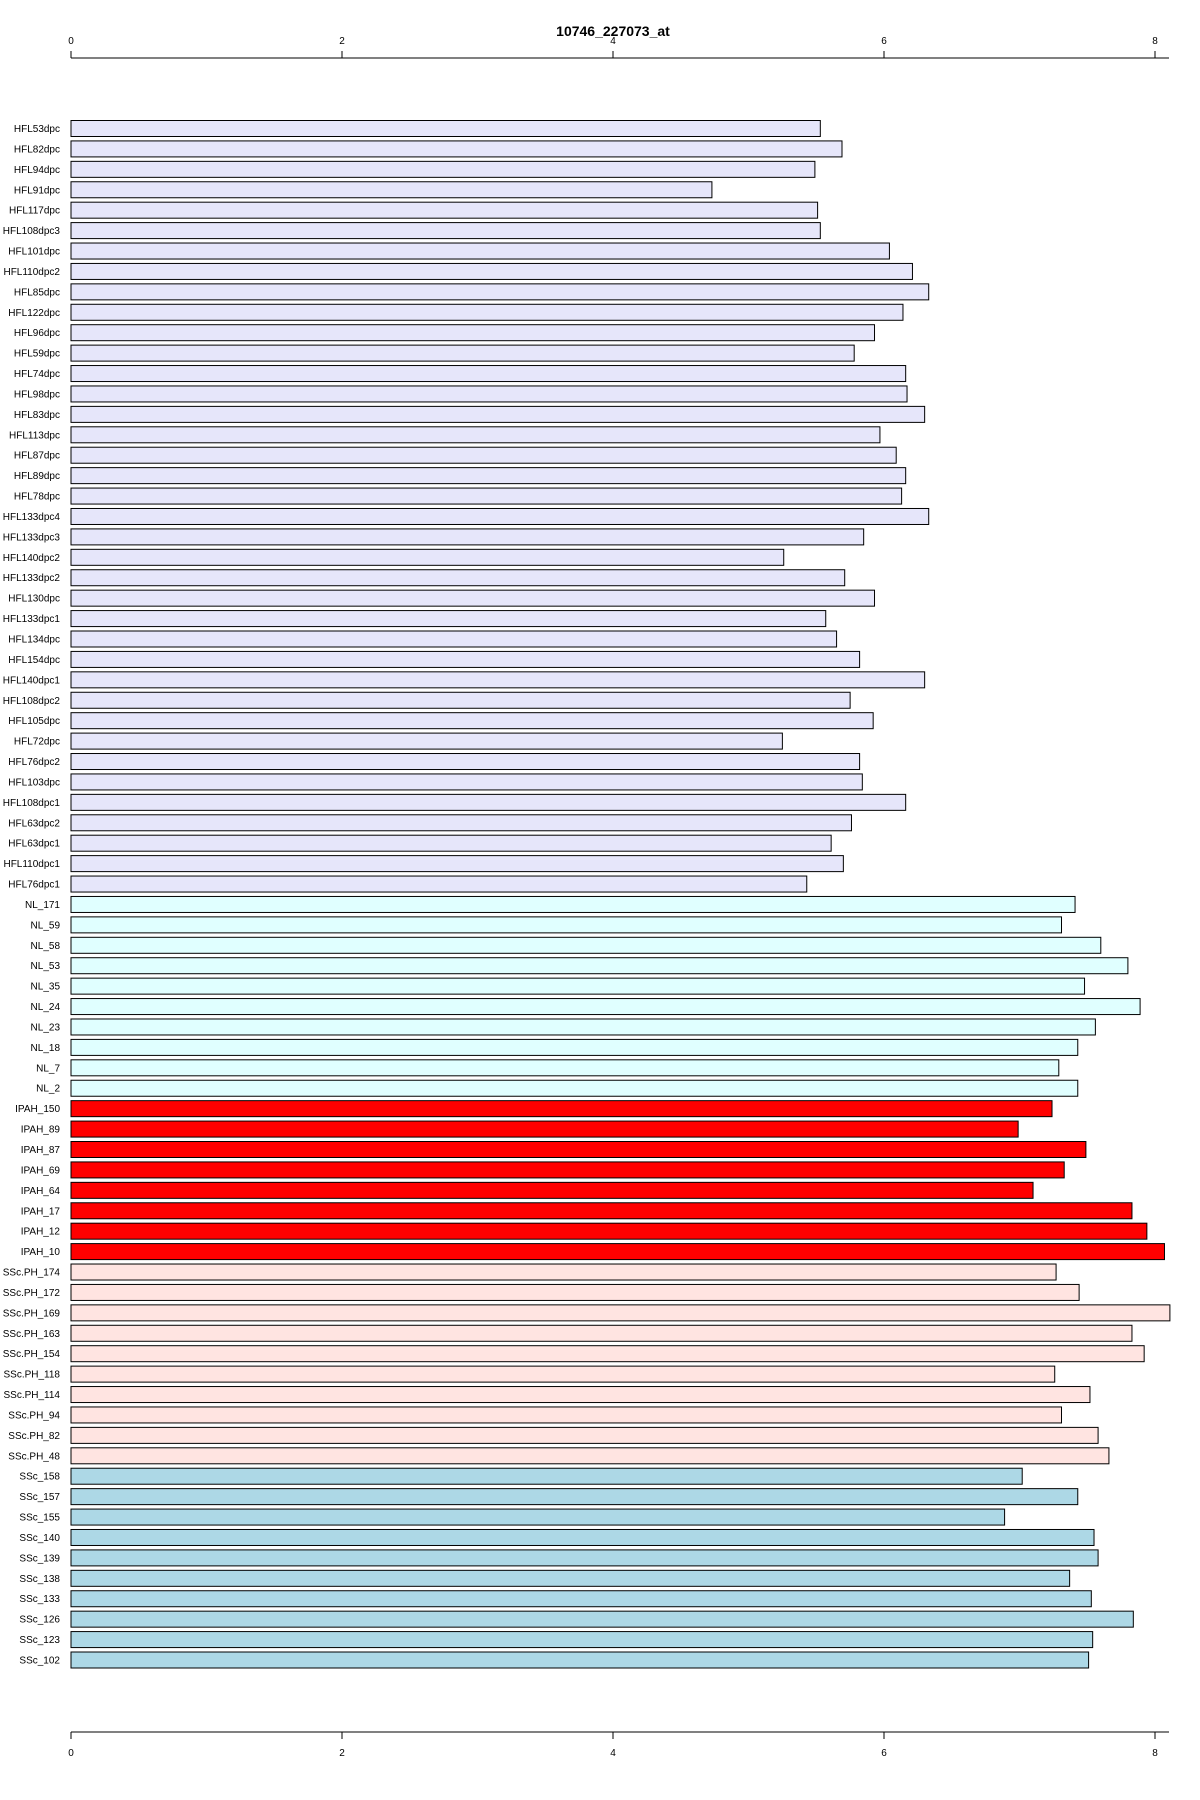 This screenshot has width=1200, height=1800. What do you see at coordinates (37, 394) in the screenshot?
I see `category-label: HFL98dpc` at bounding box center [37, 394].